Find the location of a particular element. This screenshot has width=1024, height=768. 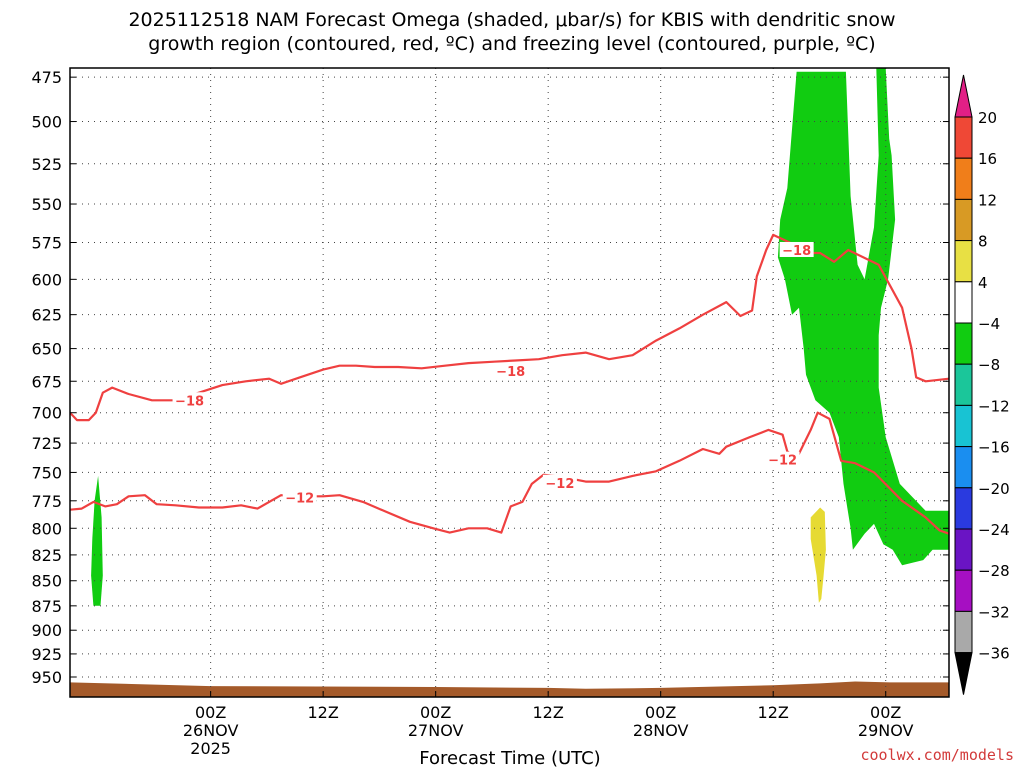

colorbar-top-arrow is located at coordinates (963, 96).